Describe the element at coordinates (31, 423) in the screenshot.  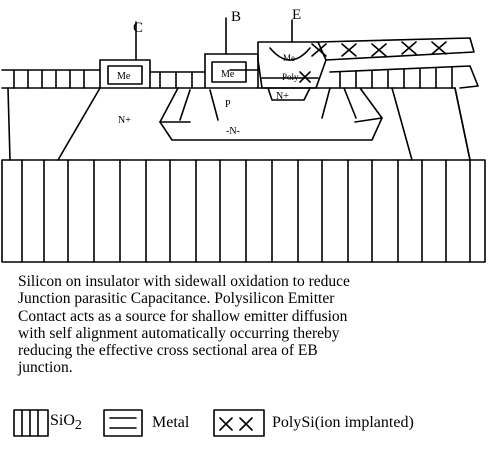
I see `legend-sio2-icon` at that location.